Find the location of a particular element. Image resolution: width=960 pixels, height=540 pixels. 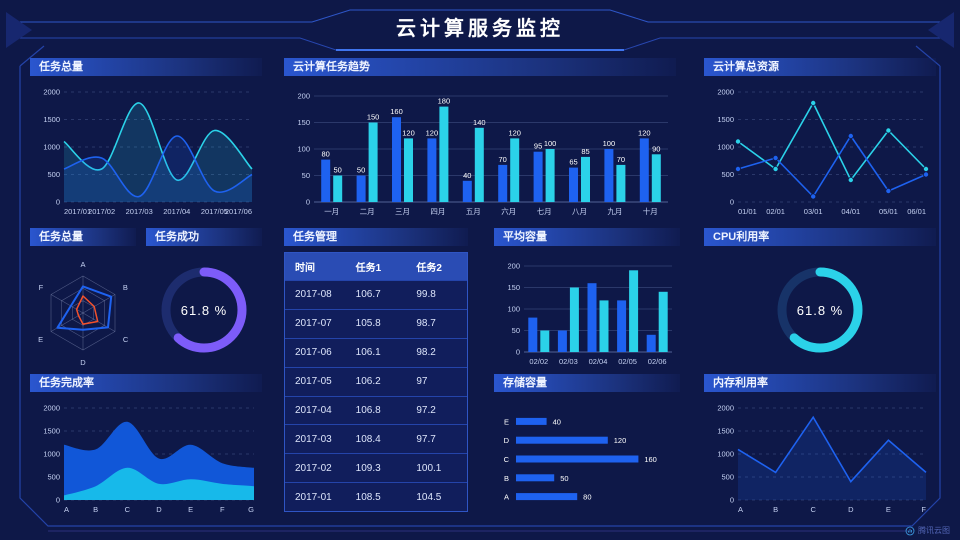

table-cell: 109.3 is located at coordinates (368, 468).